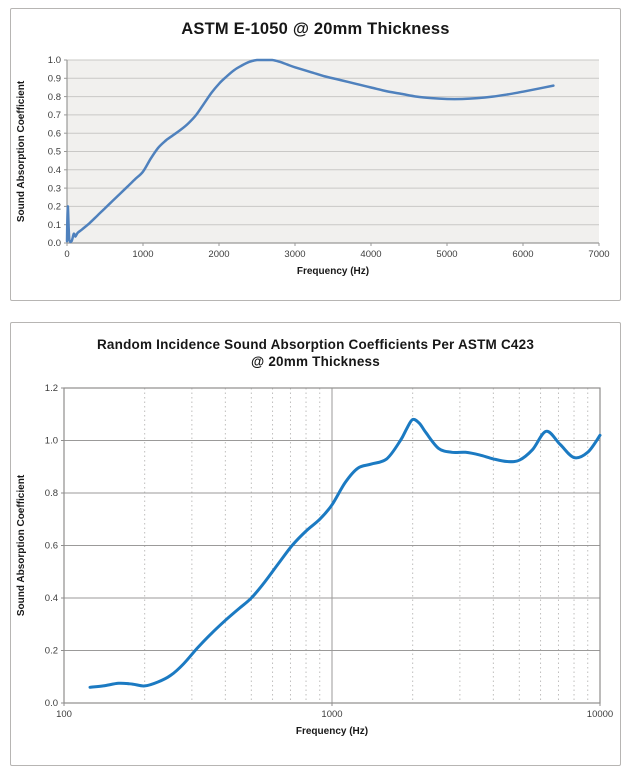 The image size is (630, 771). What do you see at coordinates (600, 714) in the screenshot?
I see `x-tick-label: 10000` at bounding box center [600, 714].